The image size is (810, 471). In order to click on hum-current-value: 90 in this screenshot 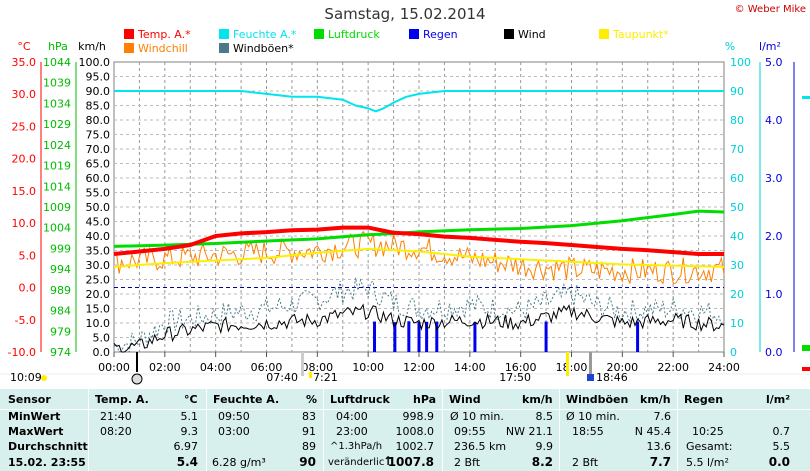, I will do `click(307, 462)`.